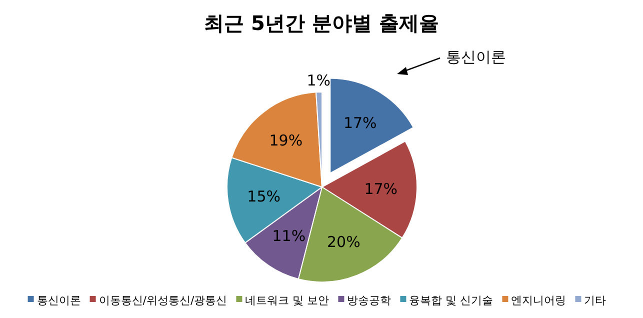 This screenshot has width=643, height=318. I want to click on legend-label: 엔지니어링, so click(538, 300).